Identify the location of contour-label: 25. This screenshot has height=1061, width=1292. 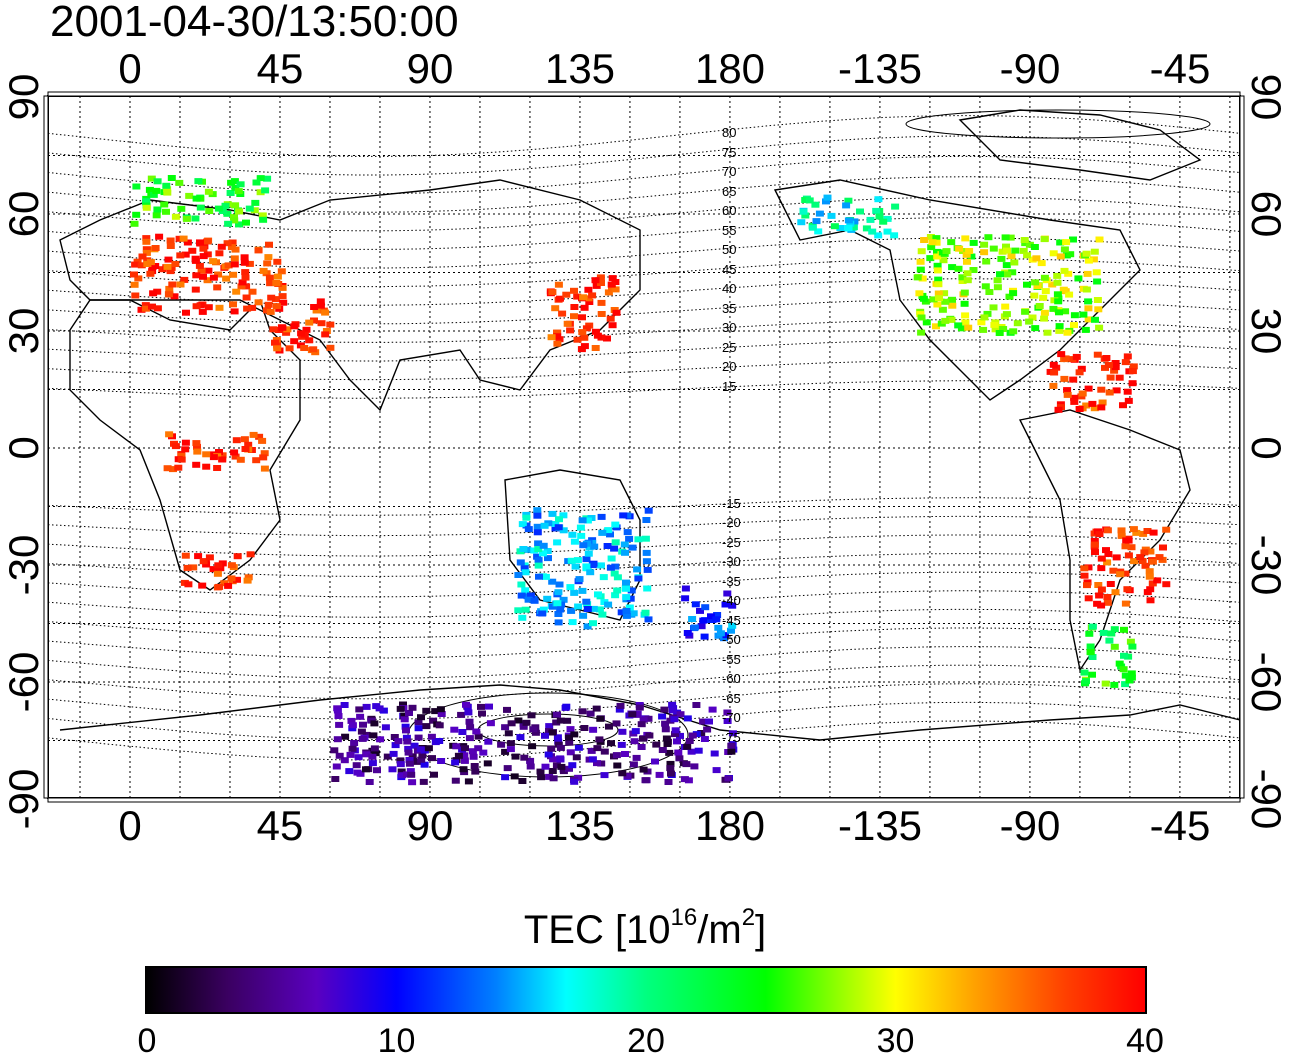
(729, 347).